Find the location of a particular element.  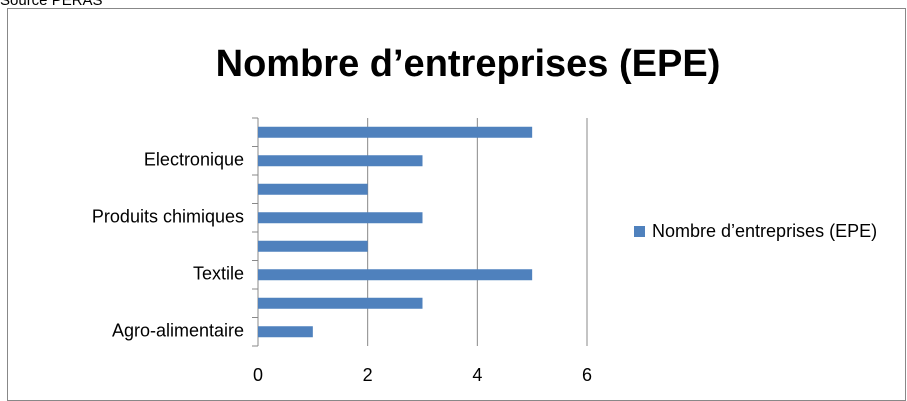

x-tick-label: 0 is located at coordinates (258, 375).